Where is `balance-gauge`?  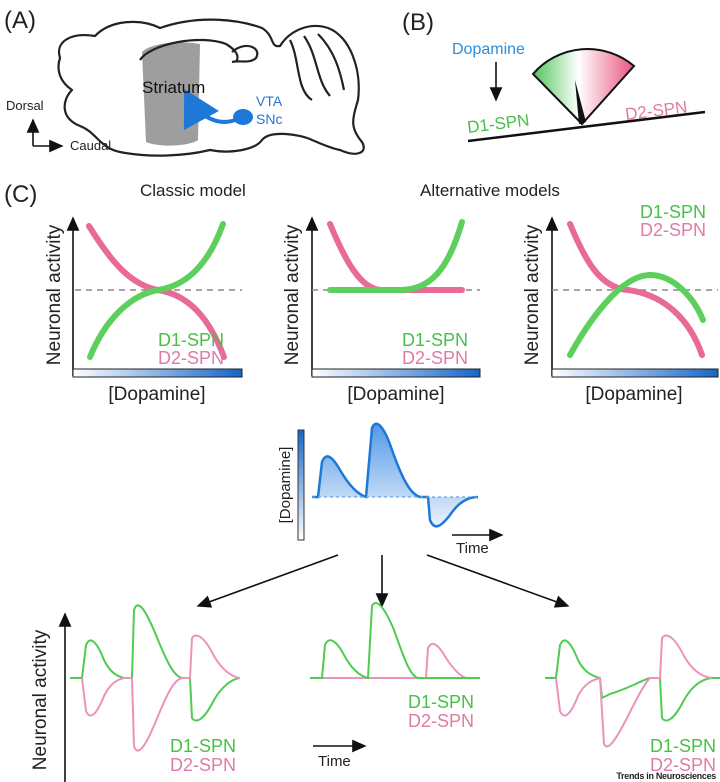
balance-gauge is located at coordinates (583, 87).